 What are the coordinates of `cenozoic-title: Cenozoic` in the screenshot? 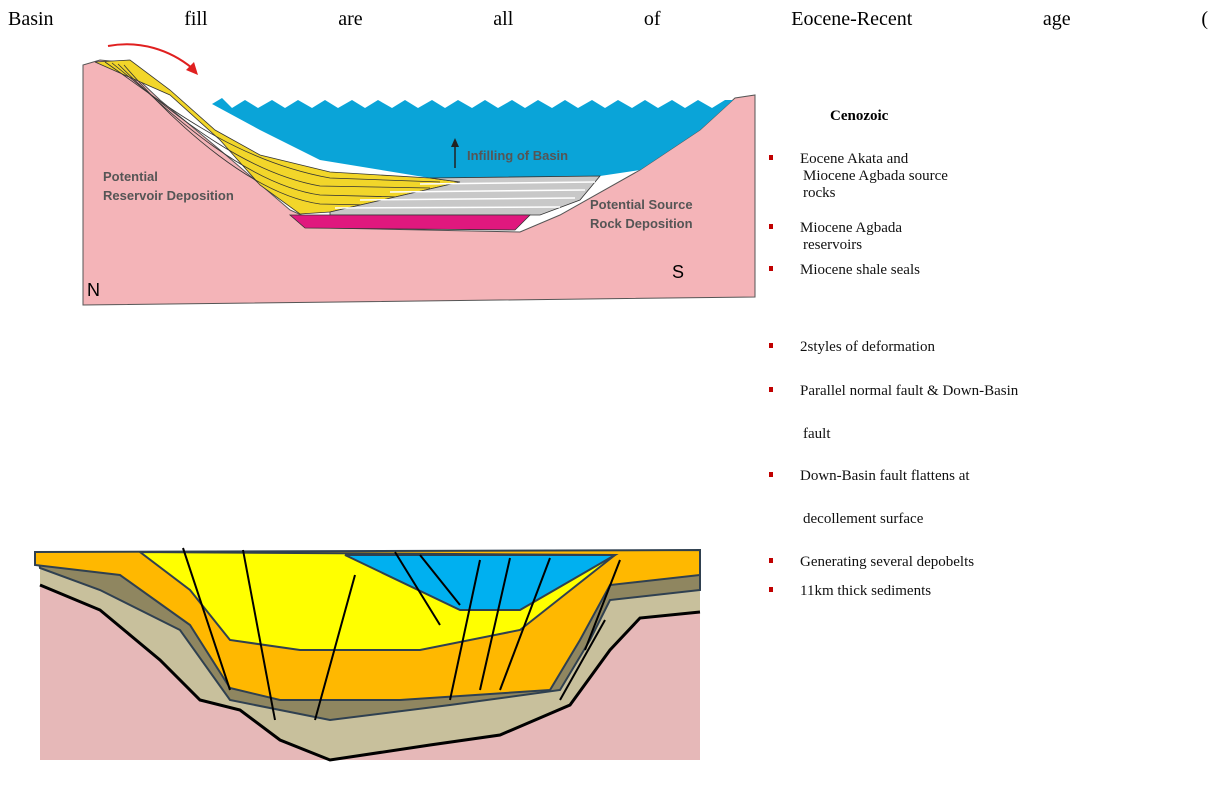 It's located at (859, 116).